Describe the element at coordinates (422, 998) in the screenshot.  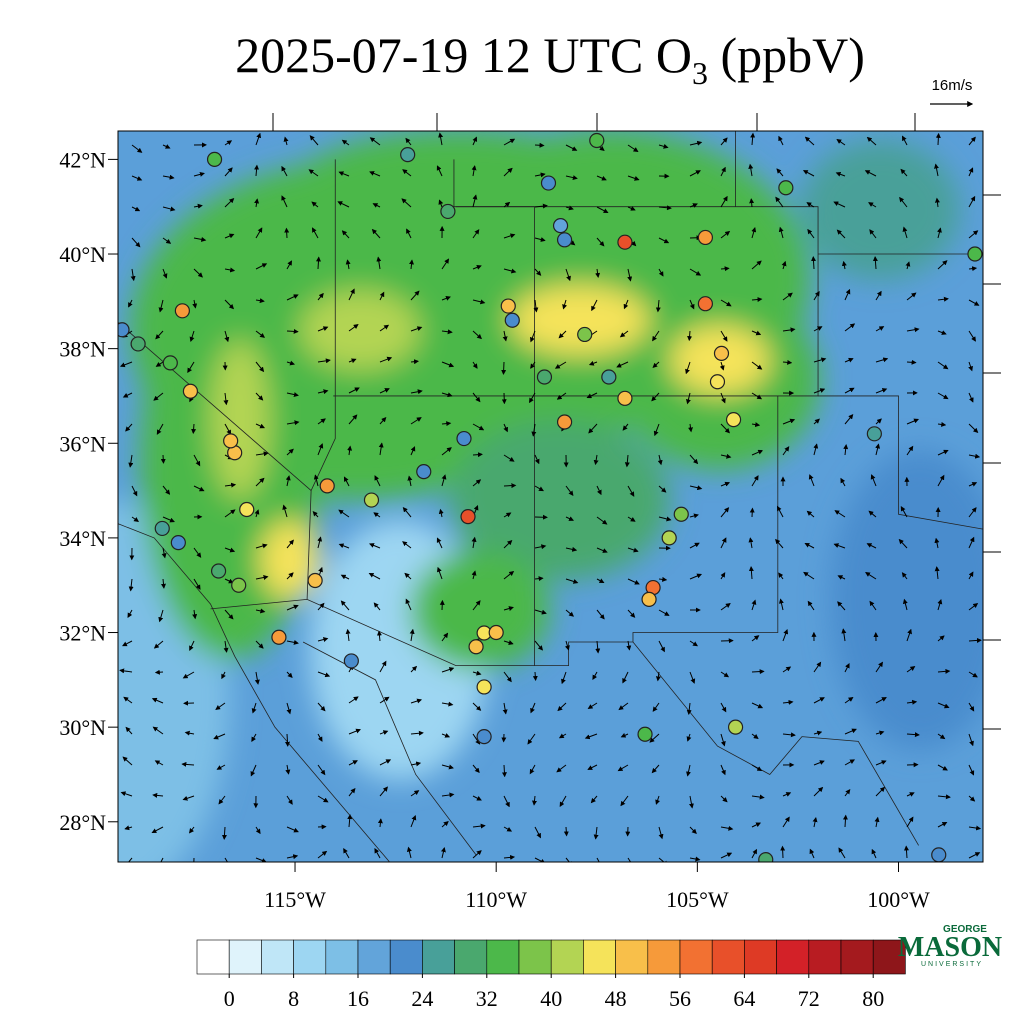
I see `colorbar-tick-label: 24` at that location.